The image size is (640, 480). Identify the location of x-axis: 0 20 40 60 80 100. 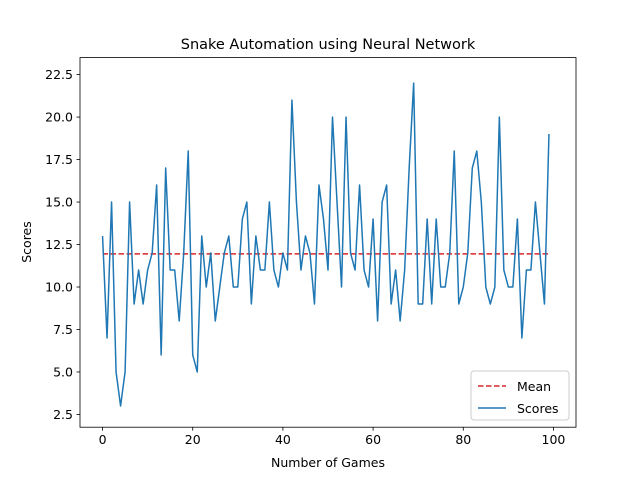
(332, 437).